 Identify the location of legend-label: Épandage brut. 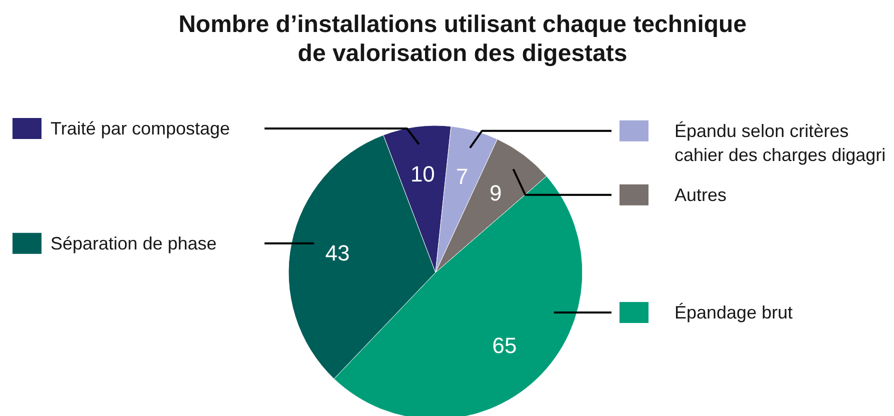
(733, 312).